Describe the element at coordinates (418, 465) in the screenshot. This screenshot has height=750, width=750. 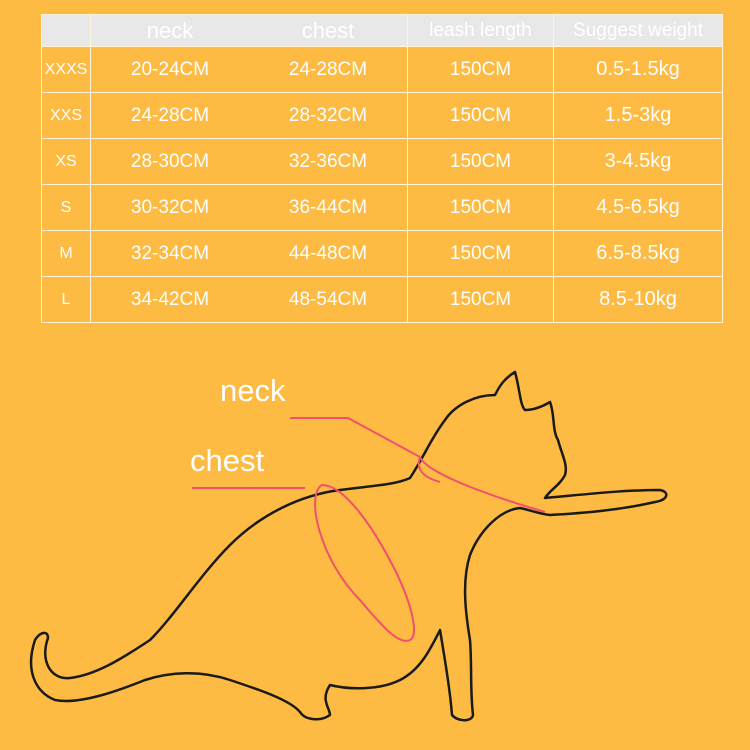
I see `neck-measure-line` at that location.